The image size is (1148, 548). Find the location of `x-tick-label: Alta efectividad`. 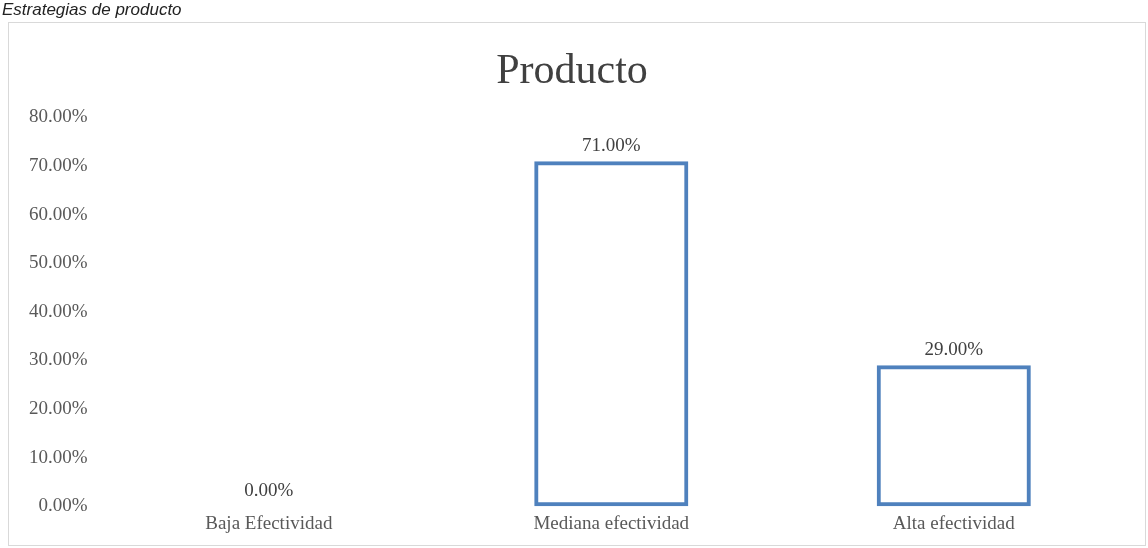

x-tick-label: Alta efectividad is located at coordinates (954, 522).